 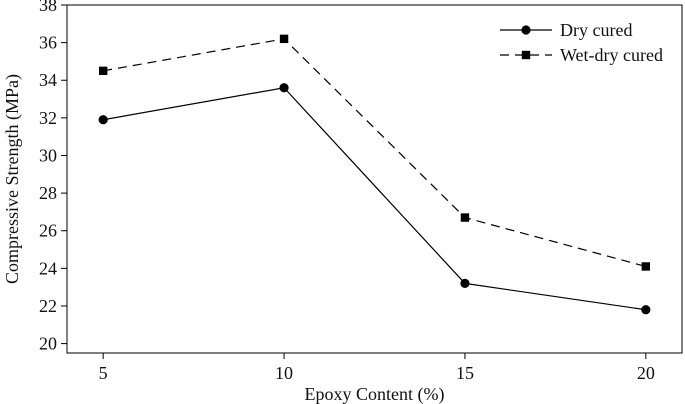 I want to click on legend-label: Dry cured, so click(x=596, y=30).